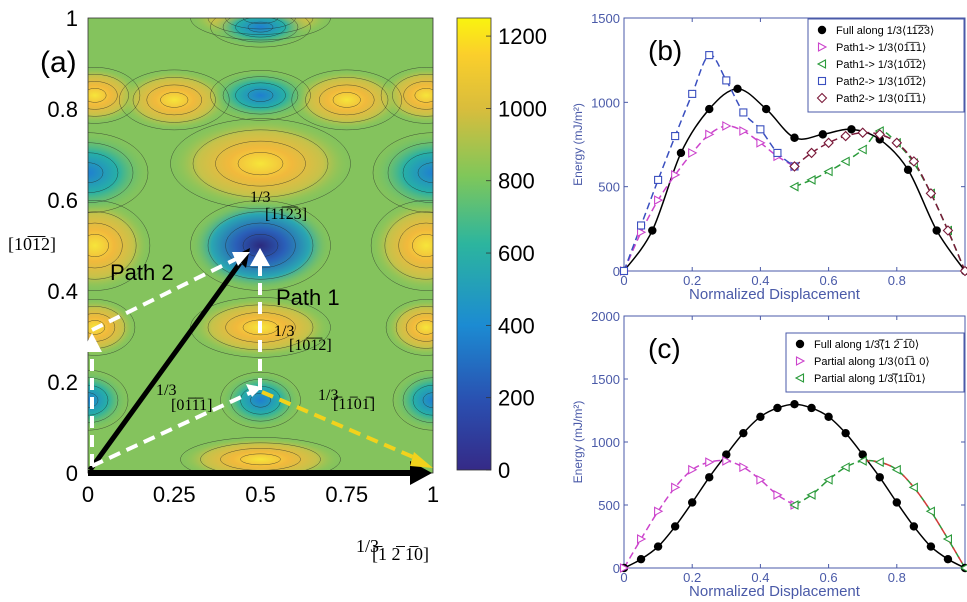  I want to click on arrowhead-path1-second, so click(260, 257).